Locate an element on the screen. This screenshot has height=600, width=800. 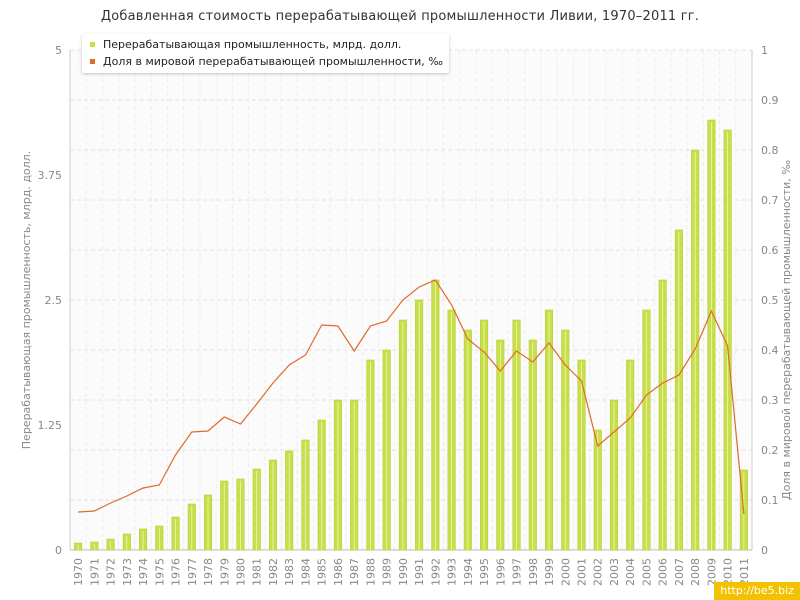
left-tick-label: 5 is located at coordinates (58, 50).